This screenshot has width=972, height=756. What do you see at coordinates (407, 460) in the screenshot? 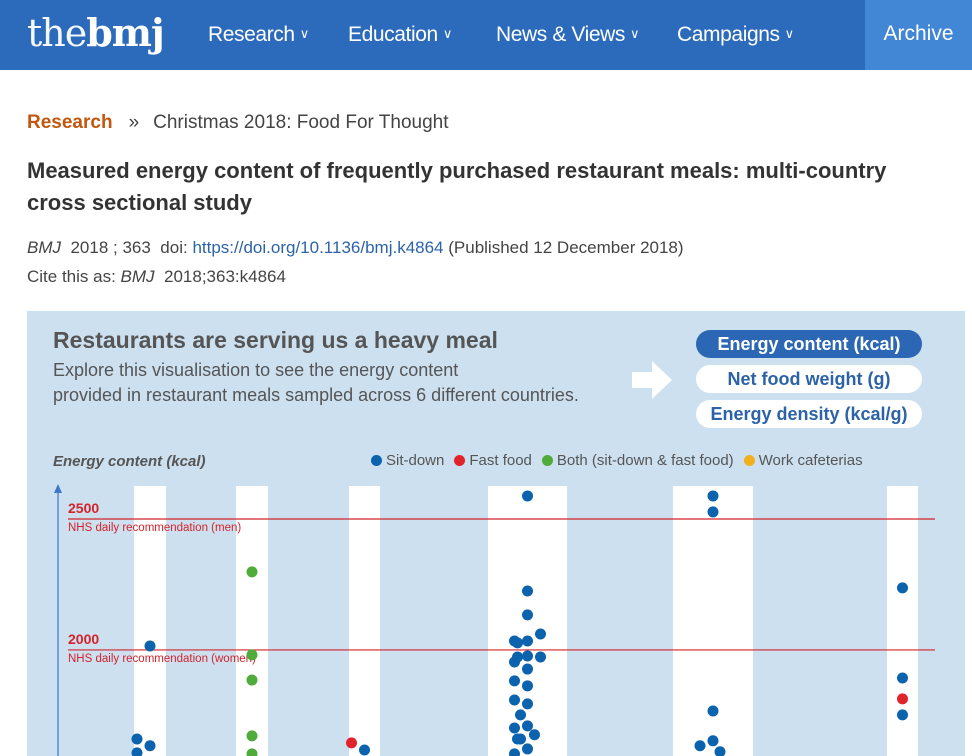
I see `legend-sit-down: Sit-down` at bounding box center [407, 460].